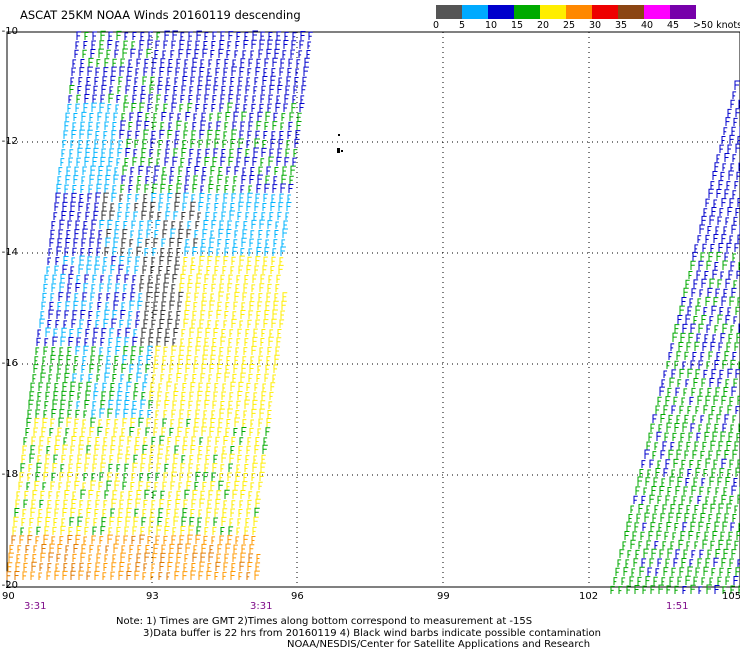 The image size is (740, 650). What do you see at coordinates (297, 596) in the screenshot?
I see `lon-label: 96` at bounding box center [297, 596].